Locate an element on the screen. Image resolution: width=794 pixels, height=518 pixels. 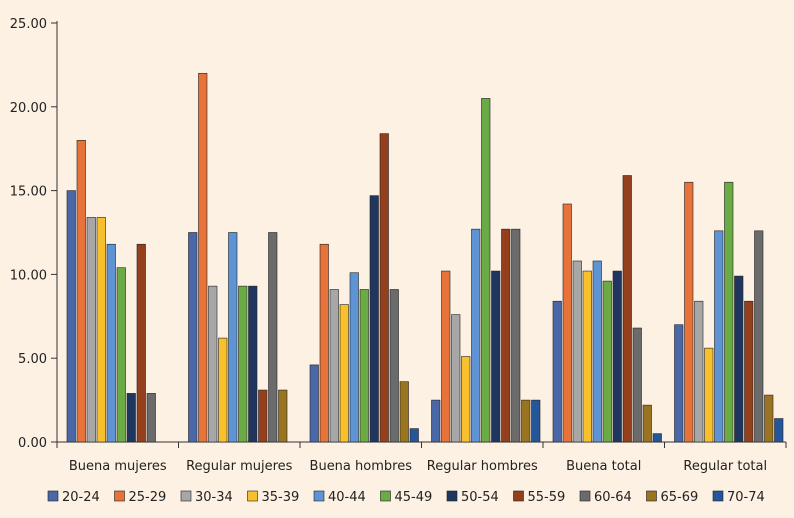
bar-55-59-regular-hombres is located at coordinates (506, 335).